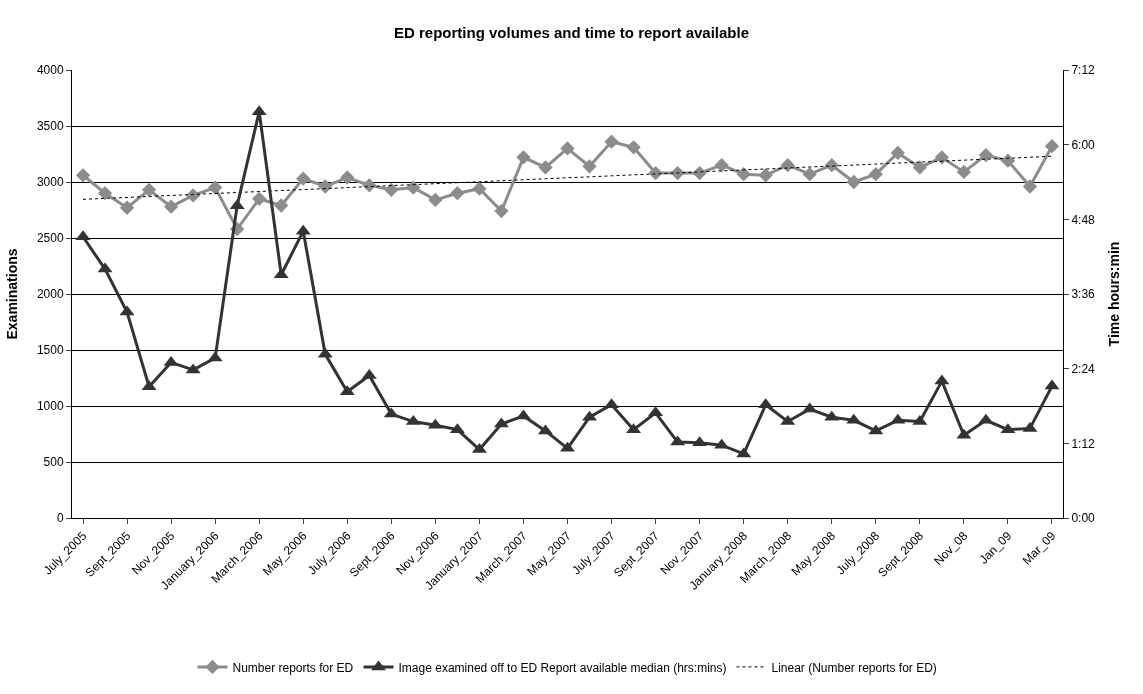 The height and width of the screenshot is (694, 1143). Describe the element at coordinates (854, 667) in the screenshot. I see `legend-label: Linear (Number reports for ED)` at that location.